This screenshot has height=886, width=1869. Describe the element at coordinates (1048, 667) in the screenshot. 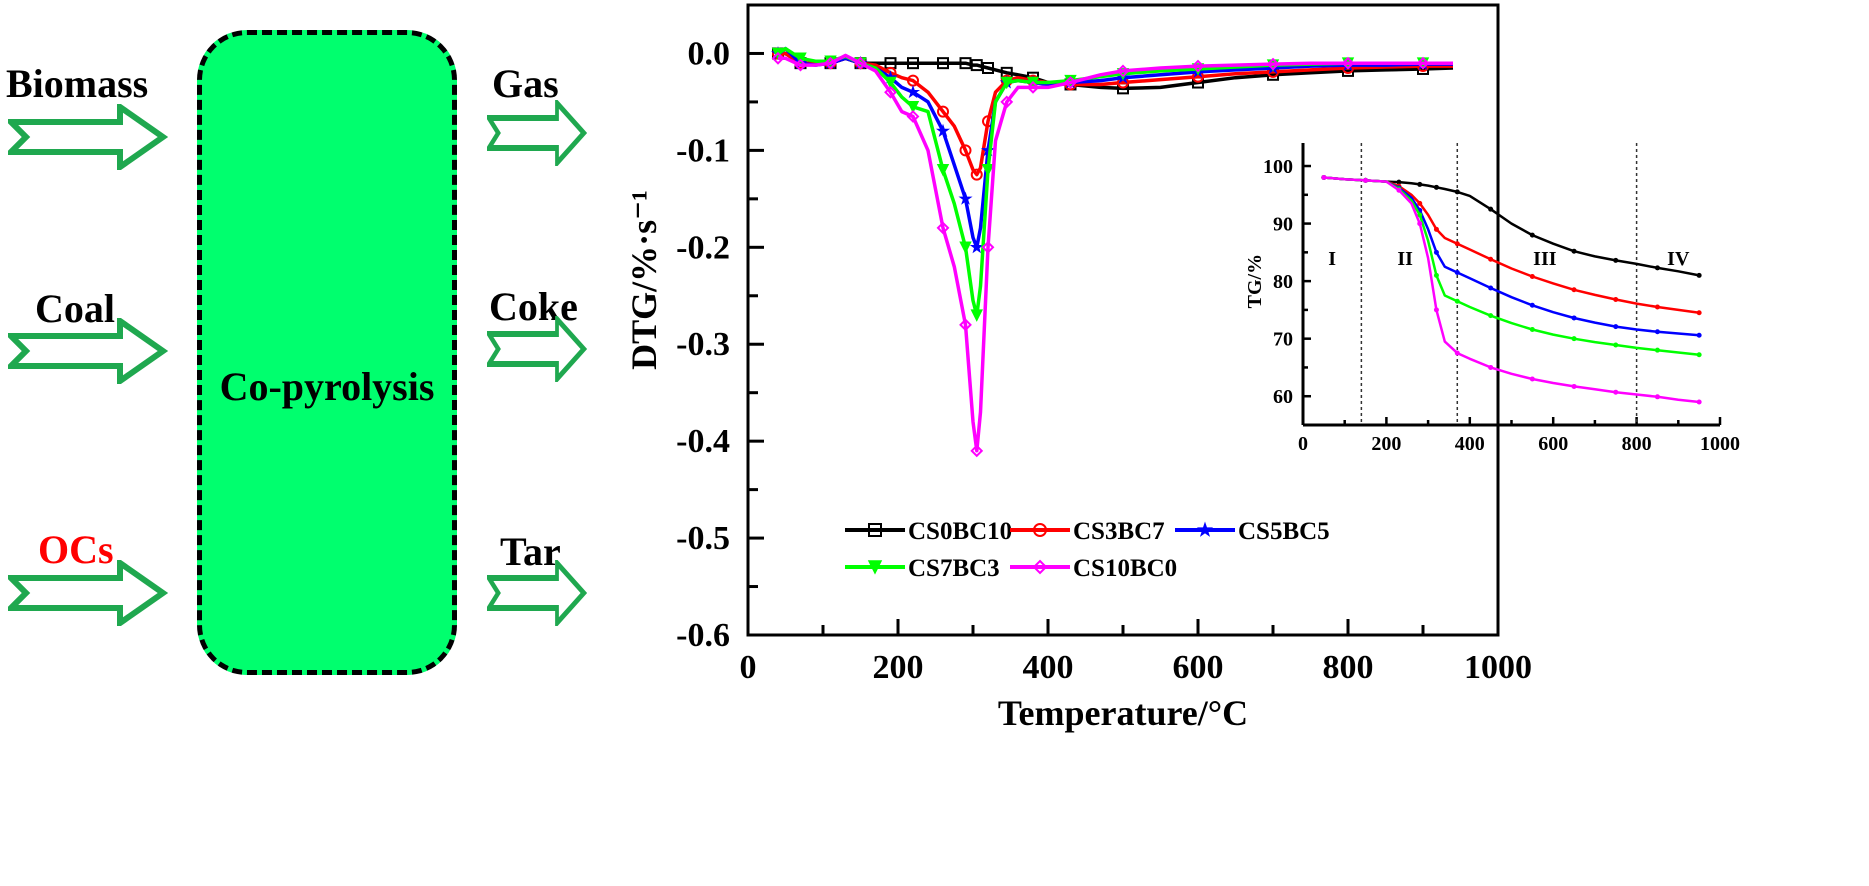

I see `x-tick-label: 400` at that location.